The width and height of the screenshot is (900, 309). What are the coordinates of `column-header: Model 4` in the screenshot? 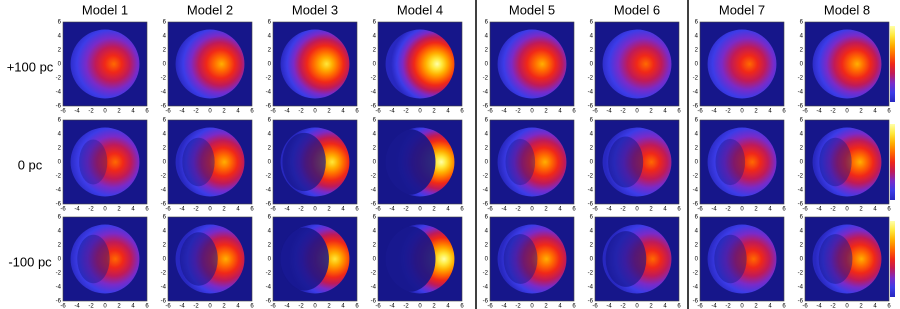 It's located at (420, 9).